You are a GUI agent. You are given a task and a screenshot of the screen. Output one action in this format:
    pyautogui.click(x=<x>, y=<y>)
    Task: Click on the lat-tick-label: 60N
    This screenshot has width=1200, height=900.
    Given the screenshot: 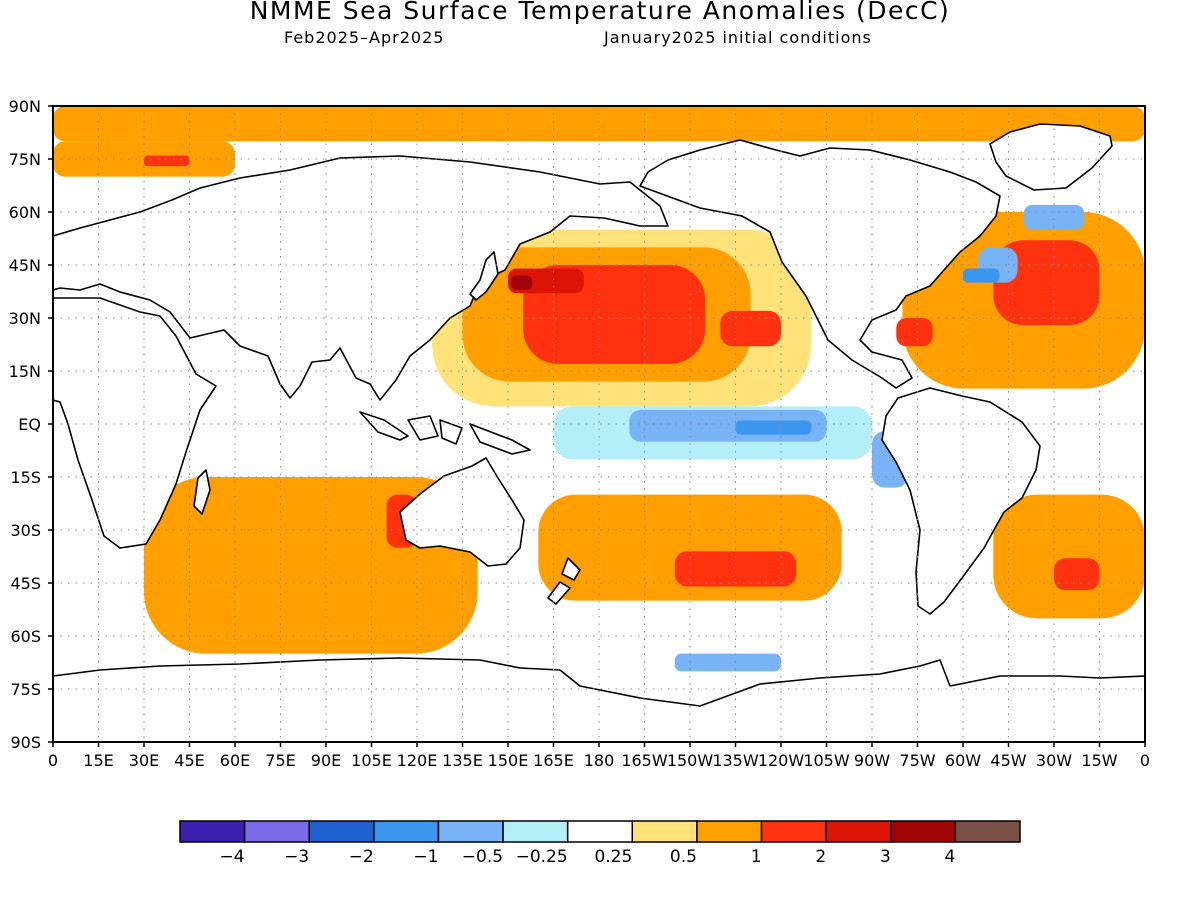 What is the action you would take?
    pyautogui.click(x=25, y=212)
    